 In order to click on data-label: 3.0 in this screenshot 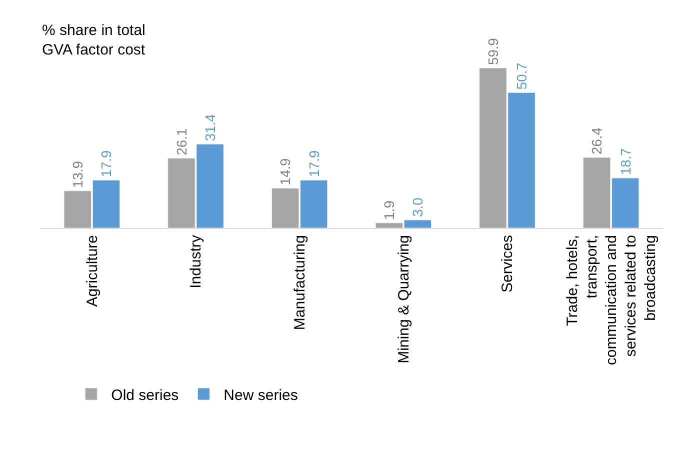, I will do `click(418, 207)`.